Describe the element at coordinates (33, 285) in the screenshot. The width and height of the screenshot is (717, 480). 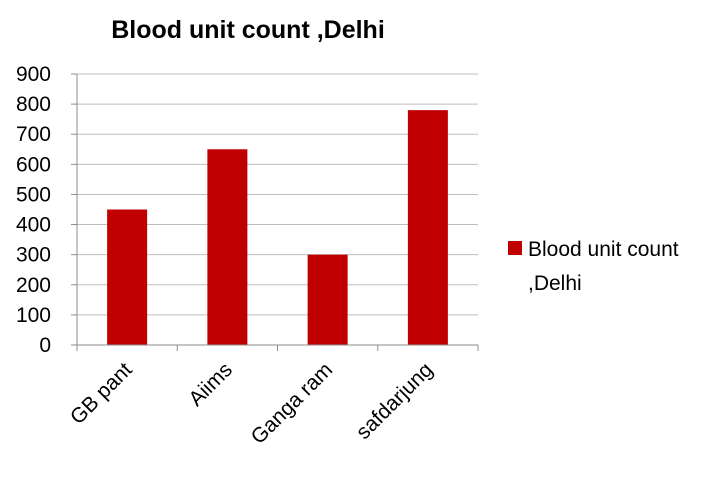
I see `y-tick-label: 200` at that location.